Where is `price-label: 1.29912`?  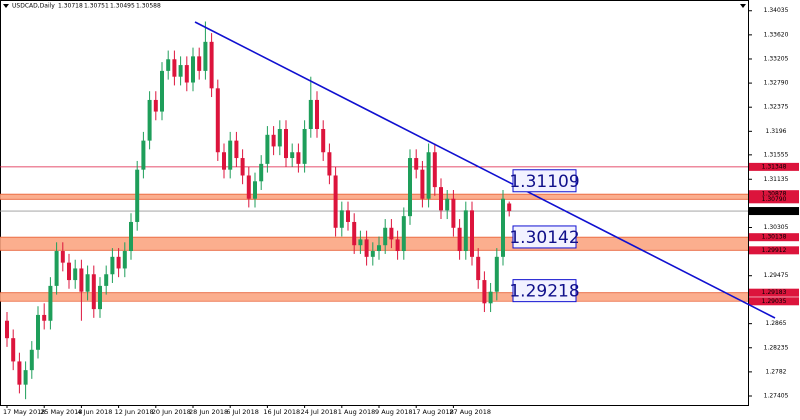 price-label: 1.29912 is located at coordinates (774, 250).